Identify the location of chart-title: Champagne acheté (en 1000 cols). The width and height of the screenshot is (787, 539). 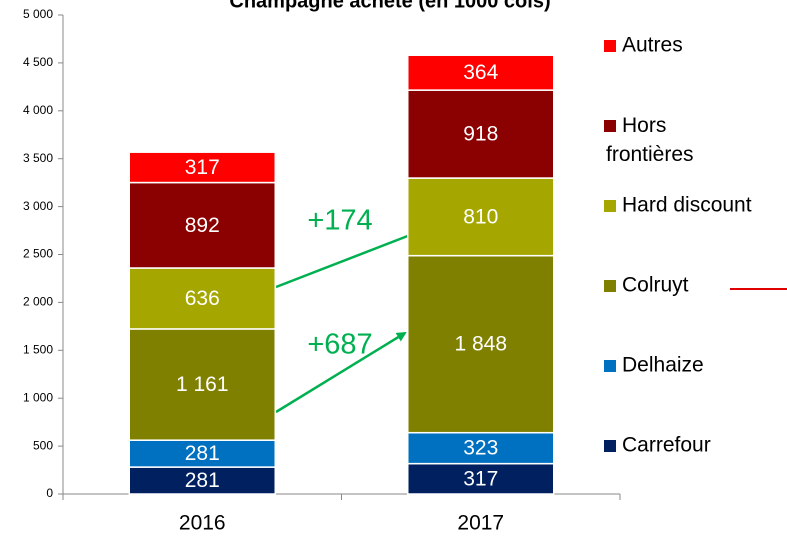
(389, 6).